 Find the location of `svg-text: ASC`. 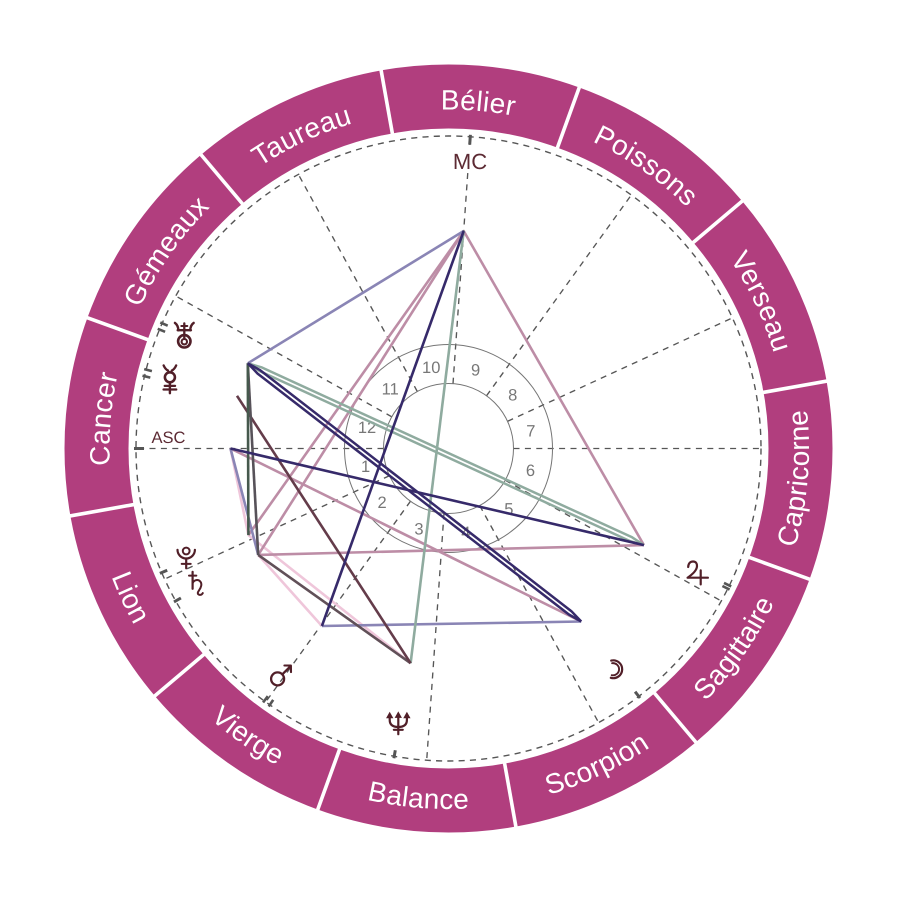

svg-text: ASC is located at coordinates (169, 438).